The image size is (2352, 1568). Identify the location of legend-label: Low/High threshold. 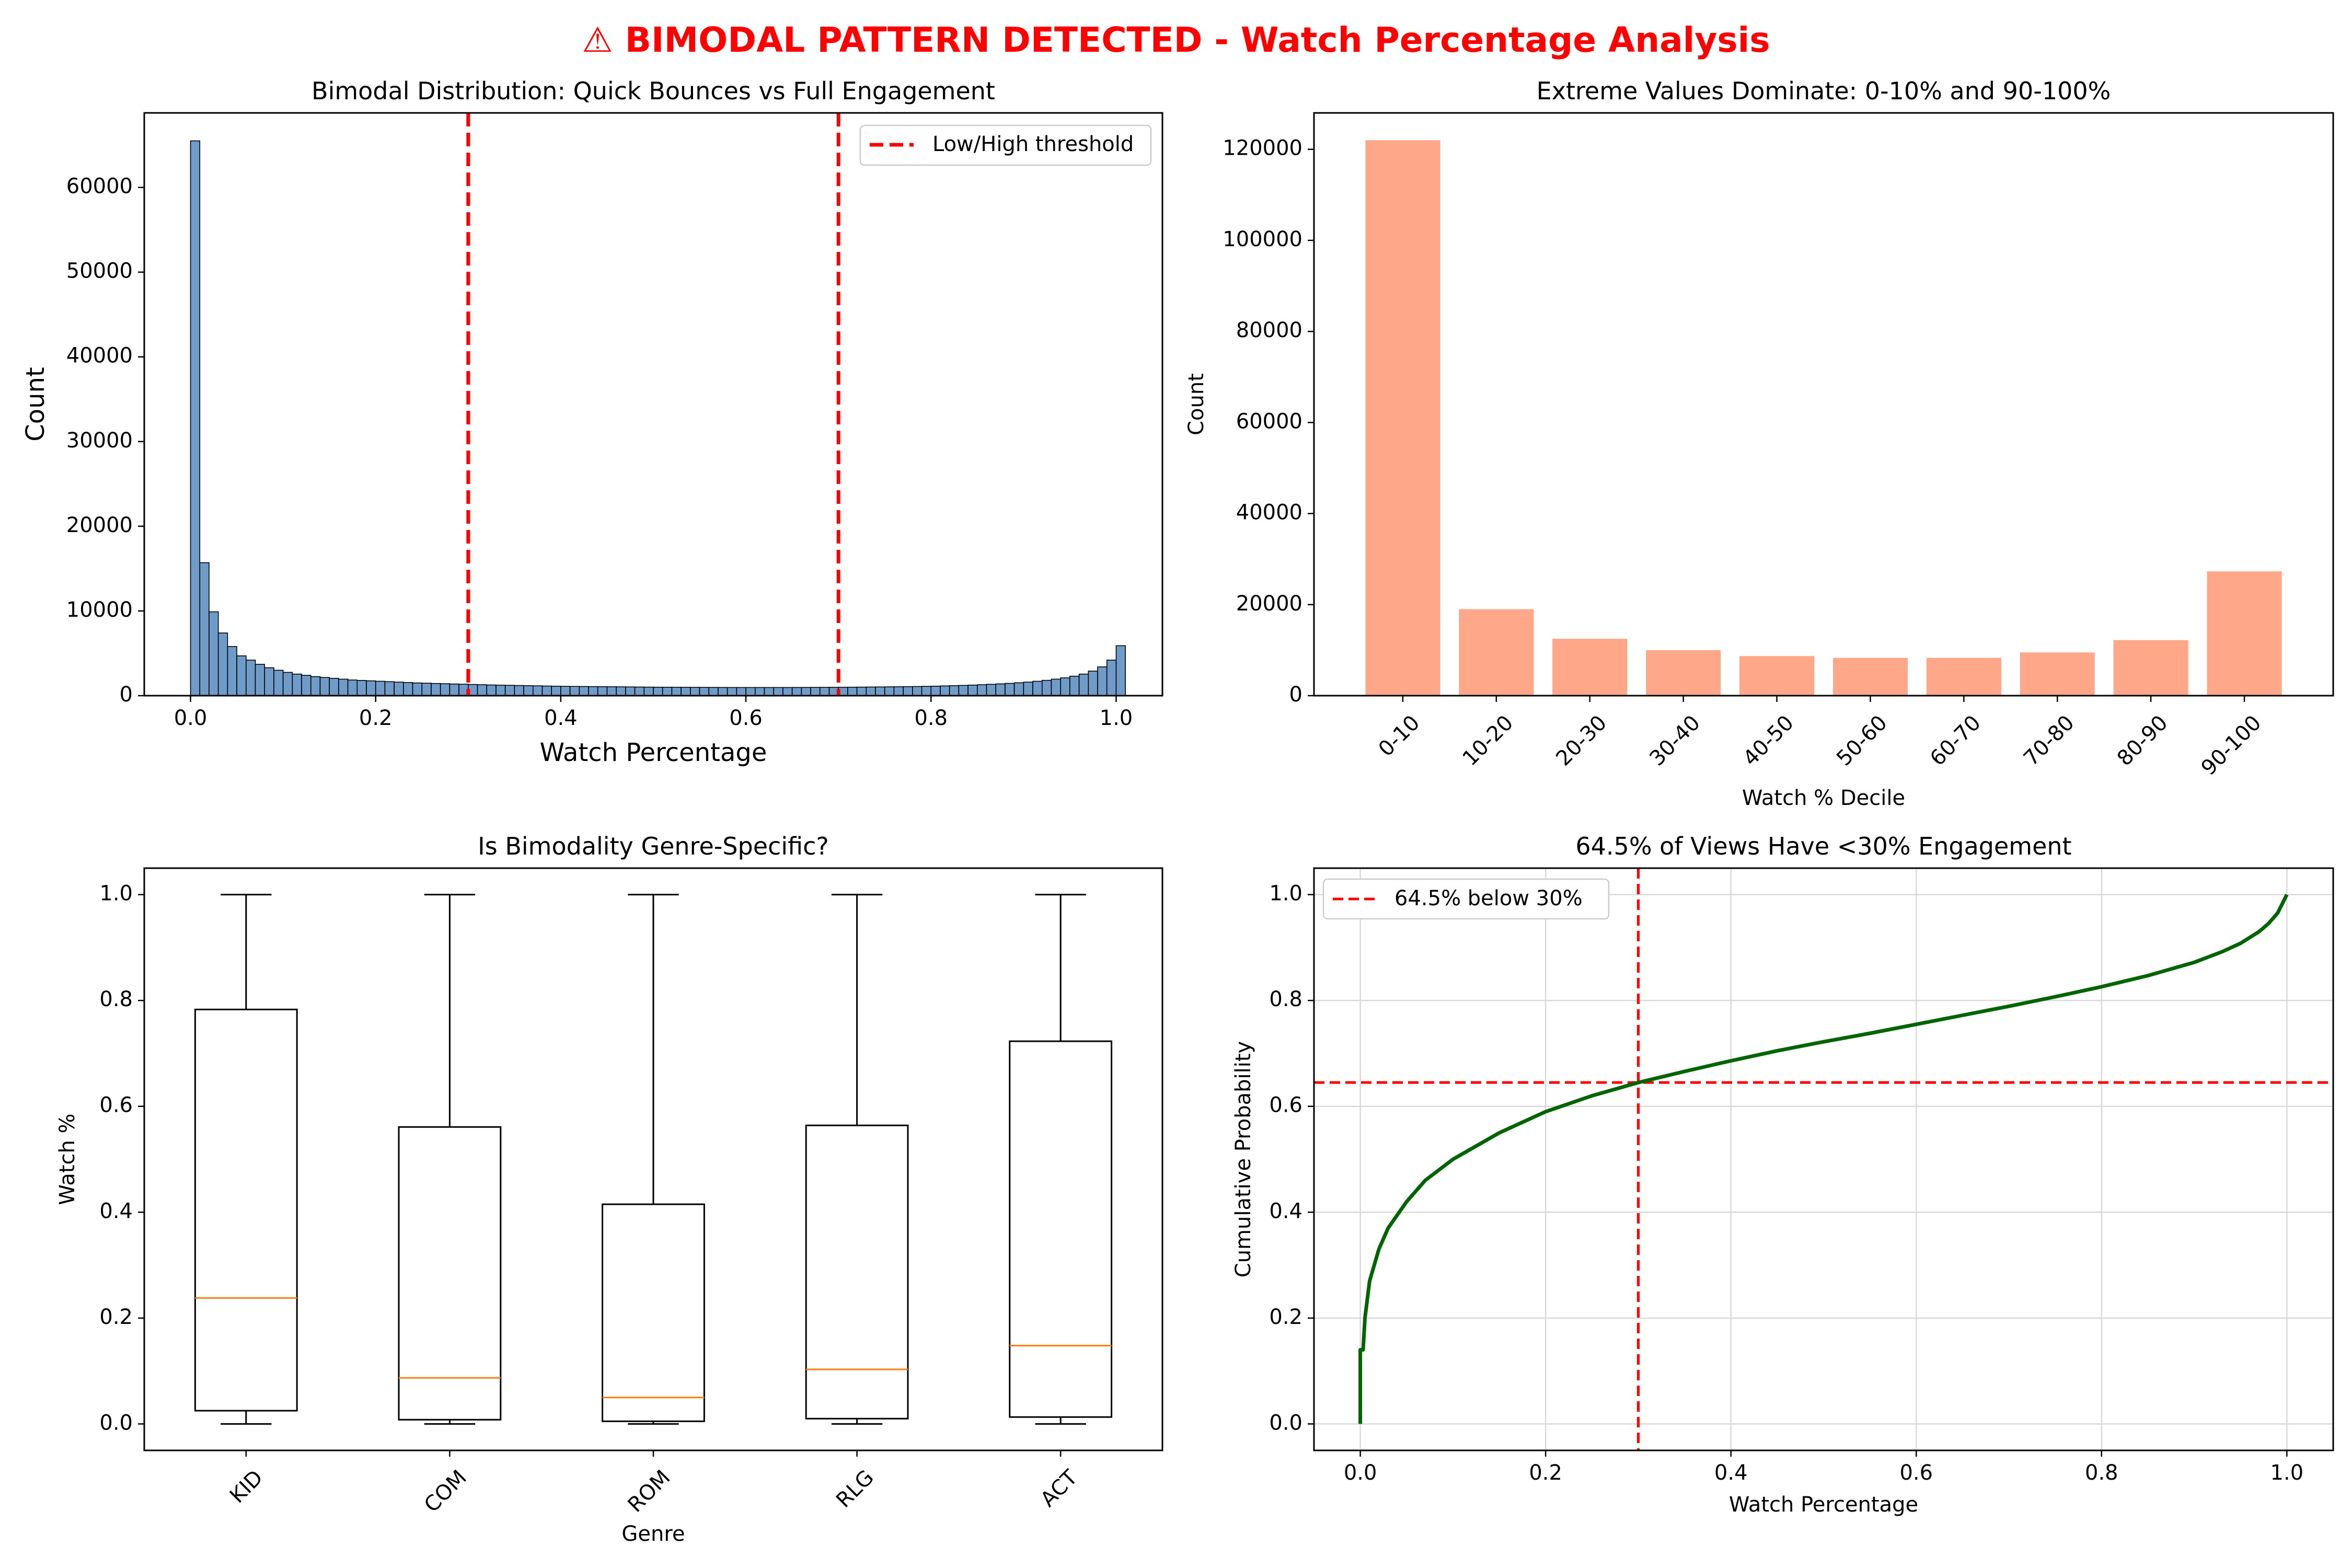
(1033, 144).